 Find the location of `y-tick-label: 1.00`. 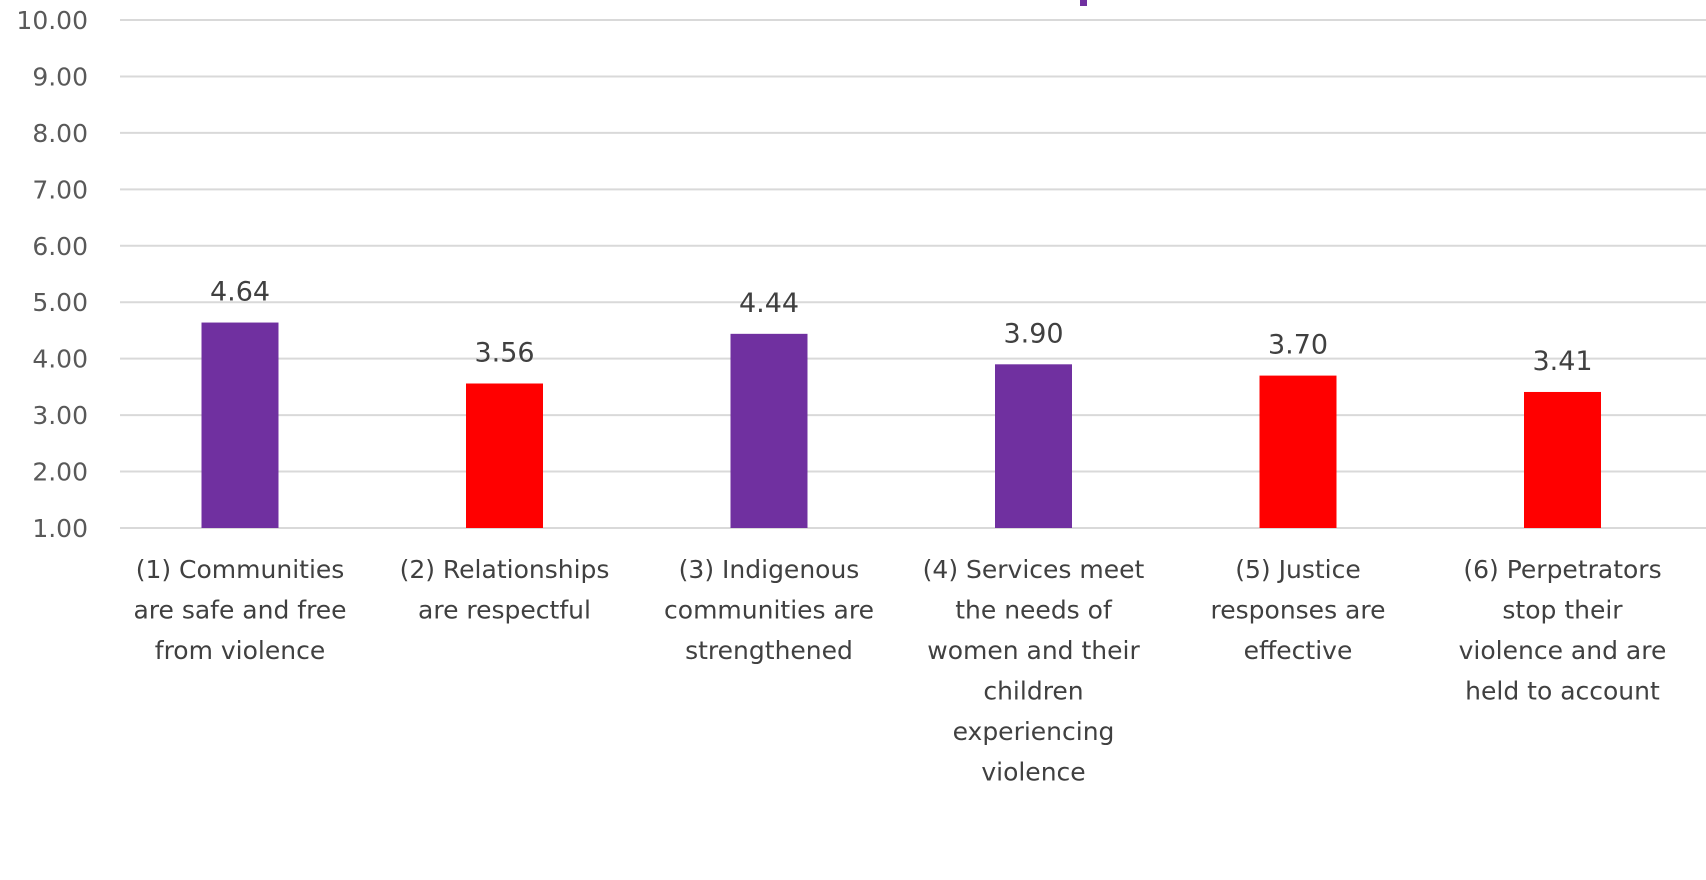

y-tick-label: 1.00 is located at coordinates (60, 528).